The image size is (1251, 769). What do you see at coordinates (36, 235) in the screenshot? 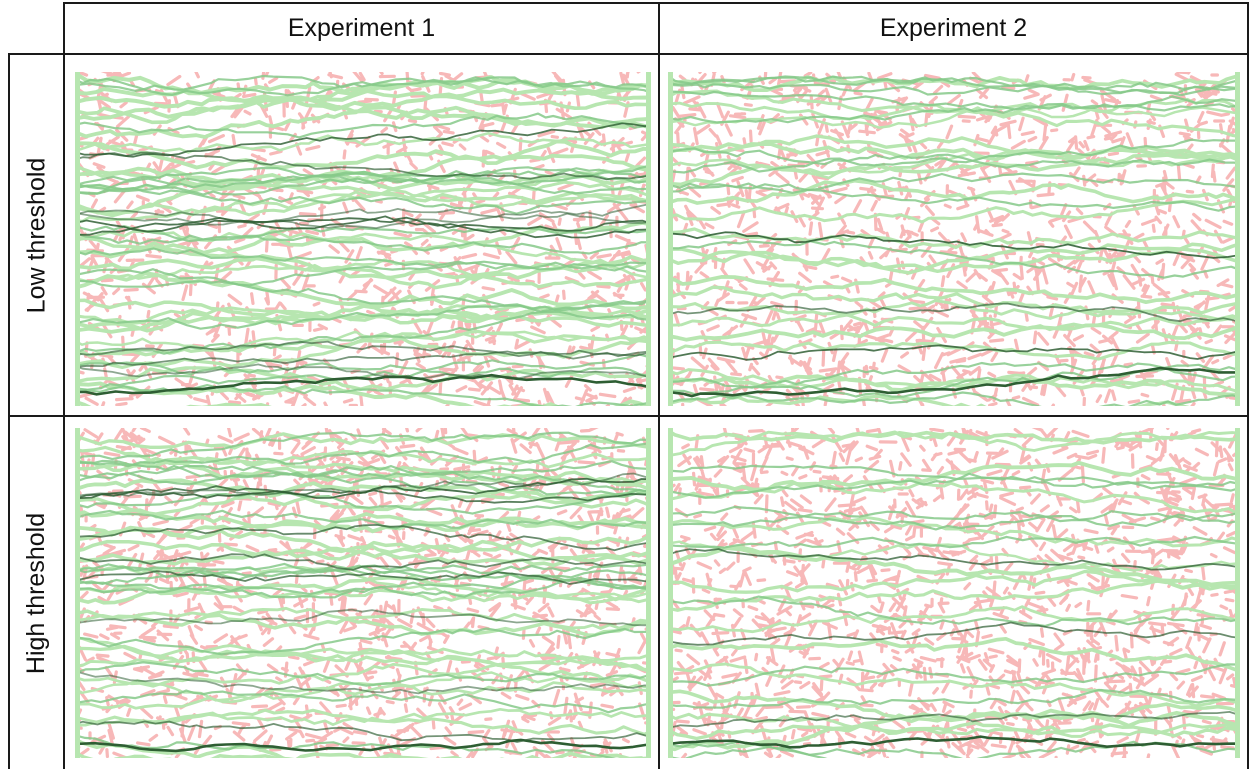
I see `row-label-low-threshold: Low threshold` at bounding box center [36, 235].